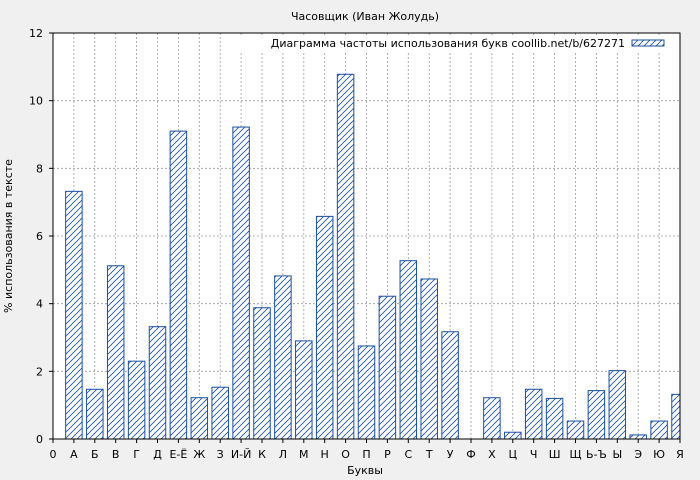 This screenshot has height=480, width=700. What do you see at coordinates (513, 435) in the screenshot?
I see `bar-Ц` at bounding box center [513, 435].